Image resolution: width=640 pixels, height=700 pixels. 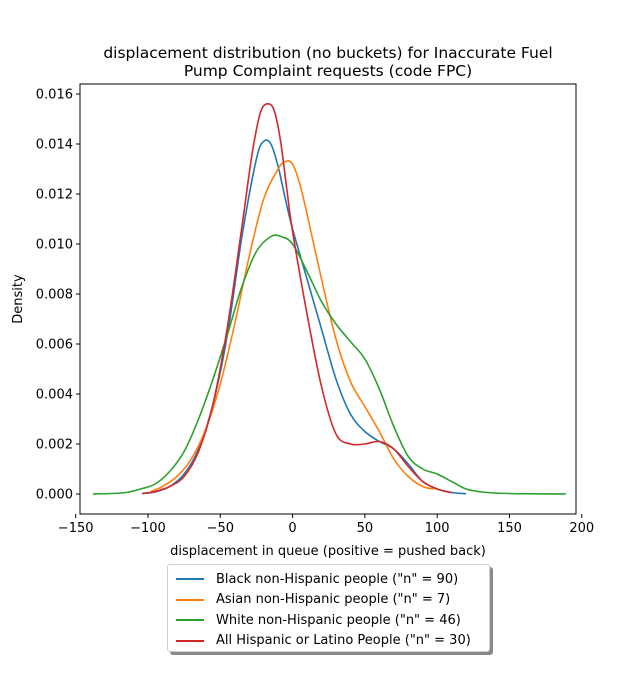 What do you see at coordinates (54, 345) in the screenshot?
I see `y-tick-label: 0.006` at bounding box center [54, 345].